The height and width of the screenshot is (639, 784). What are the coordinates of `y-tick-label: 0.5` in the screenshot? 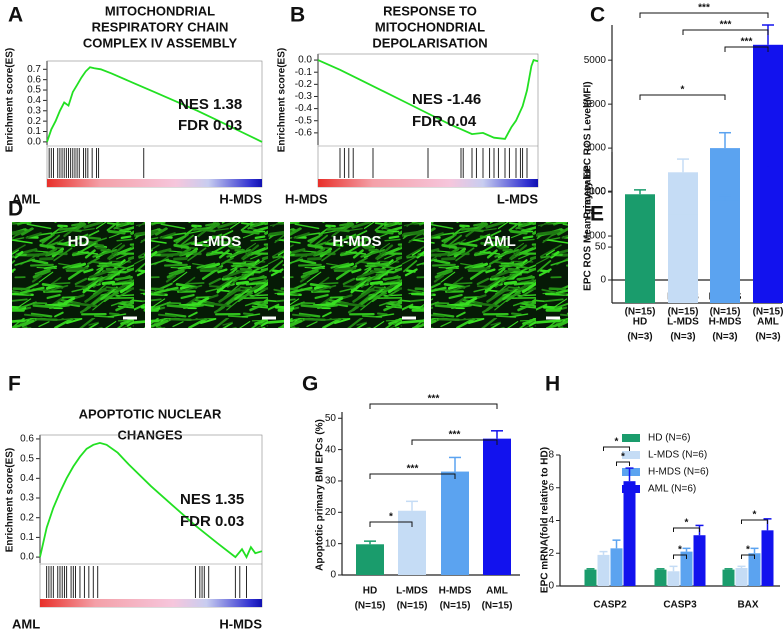 It's located at (27, 458).